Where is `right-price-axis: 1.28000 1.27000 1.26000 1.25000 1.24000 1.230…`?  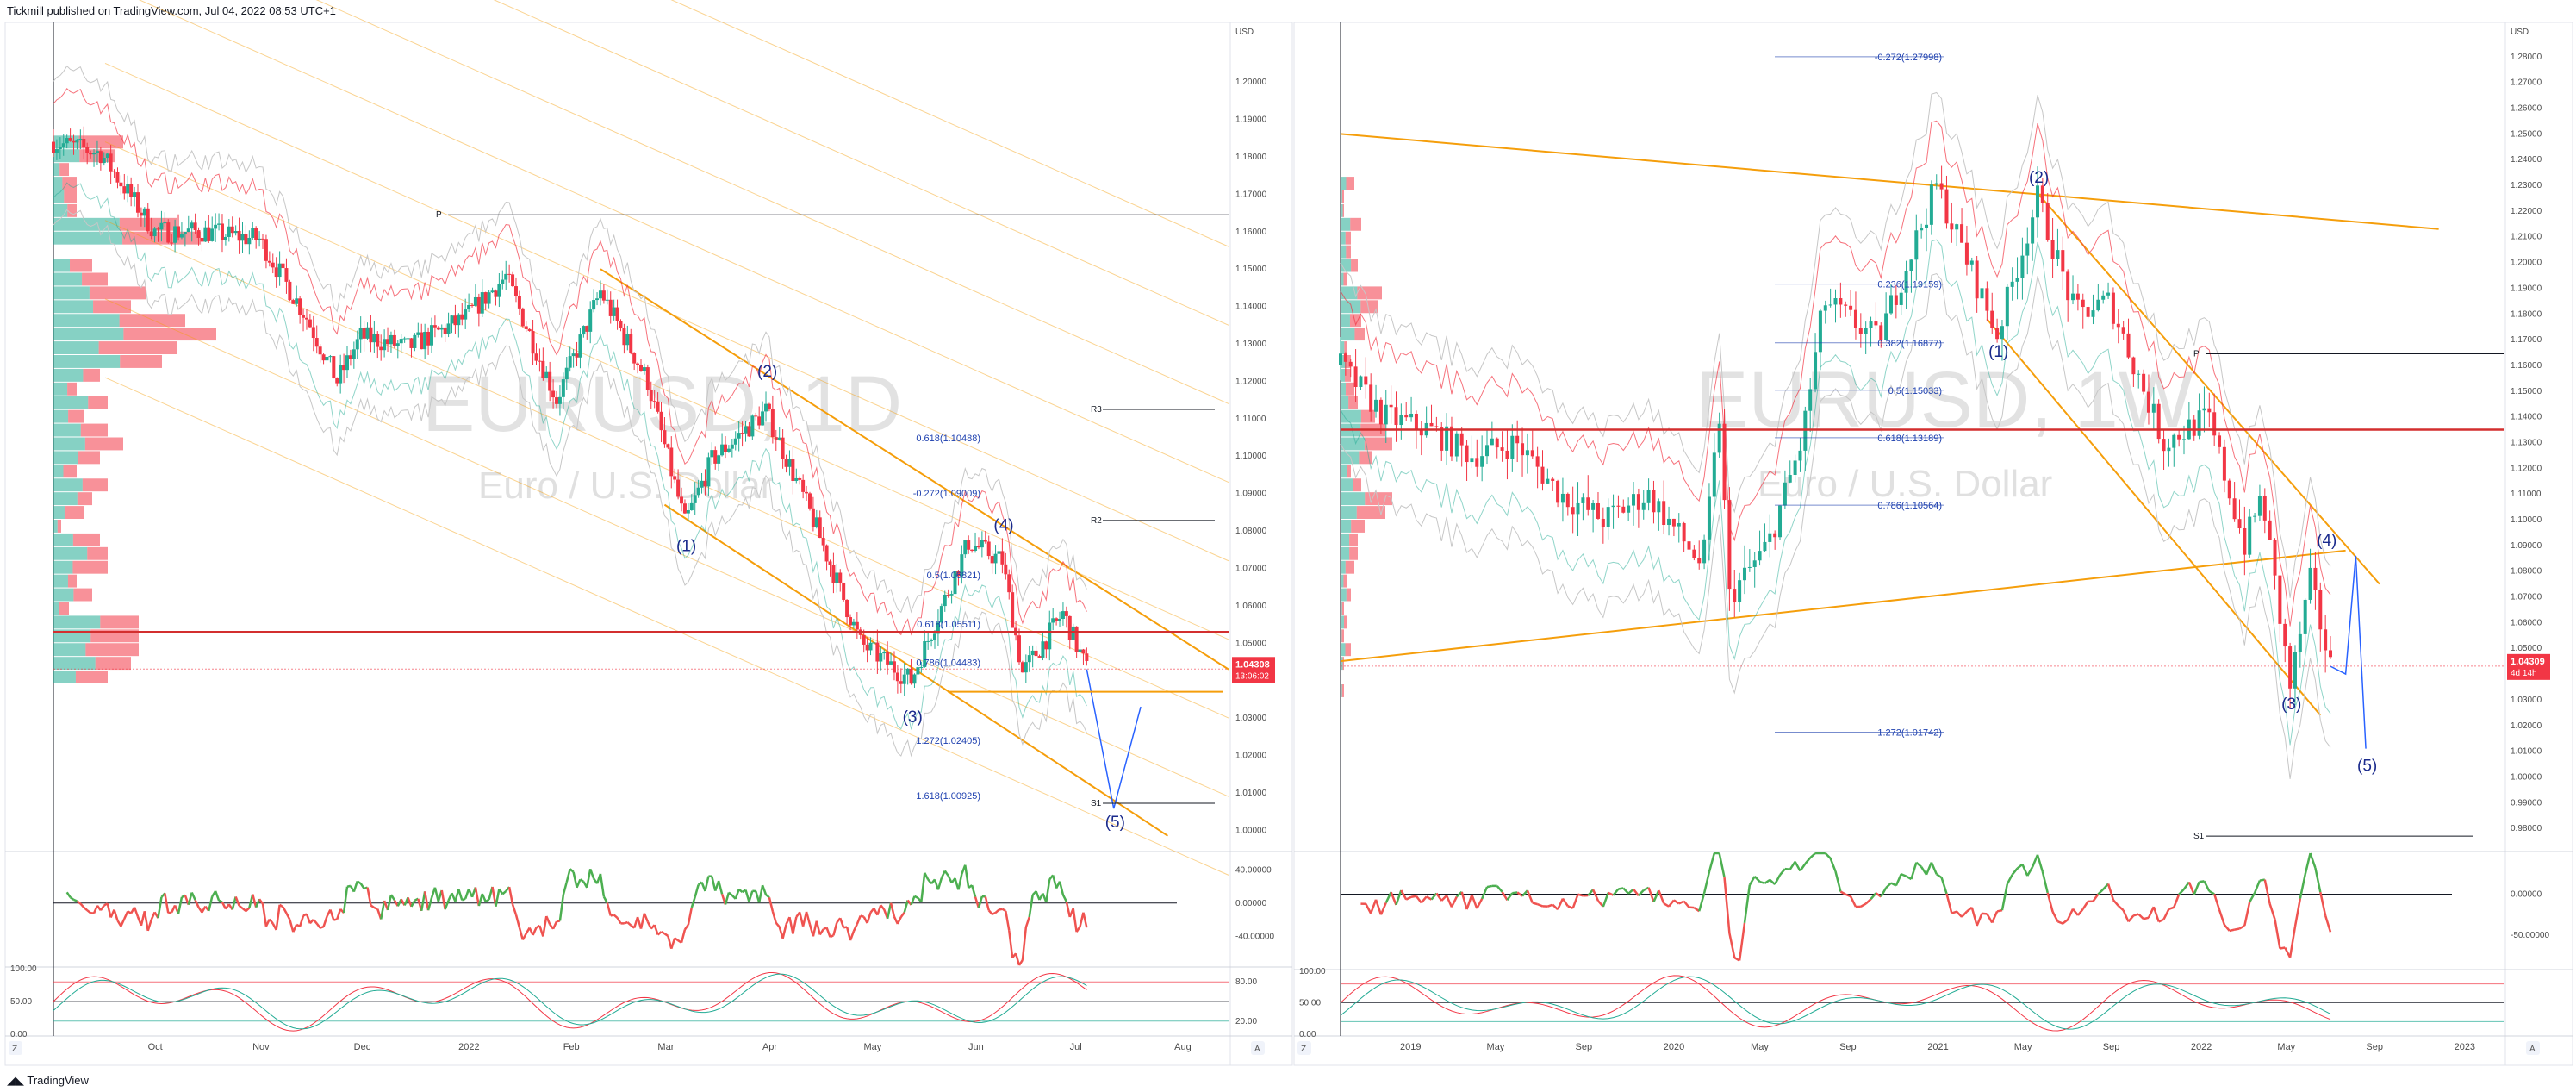 right-price-axis: 1.28000 1.27000 1.26000 1.25000 1.24000 1.230… is located at coordinates (2527, 443).